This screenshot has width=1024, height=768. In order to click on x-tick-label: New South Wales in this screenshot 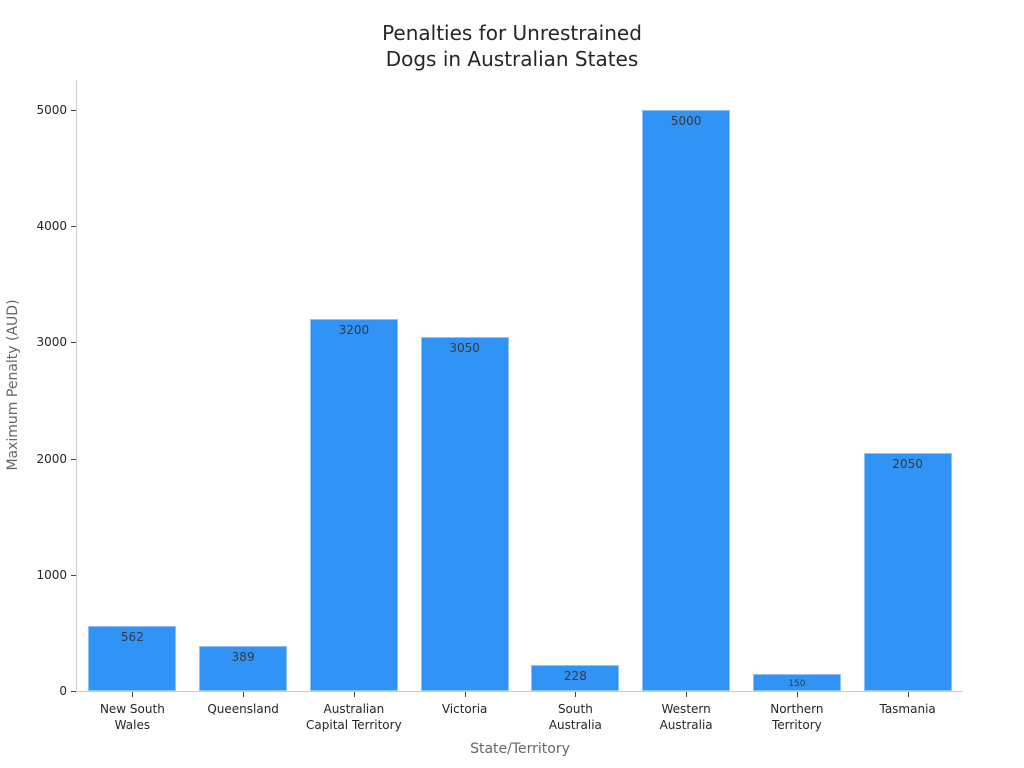, I will do `click(132, 717)`.